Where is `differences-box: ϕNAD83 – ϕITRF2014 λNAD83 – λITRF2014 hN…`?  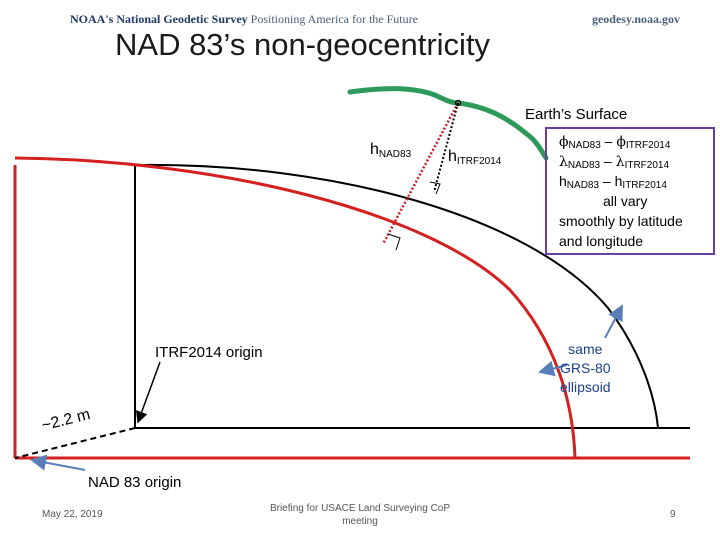 differences-box: ϕNAD83 – ϕITRF2014 λNAD83 – λITRF2014 hN… is located at coordinates (630, 191).